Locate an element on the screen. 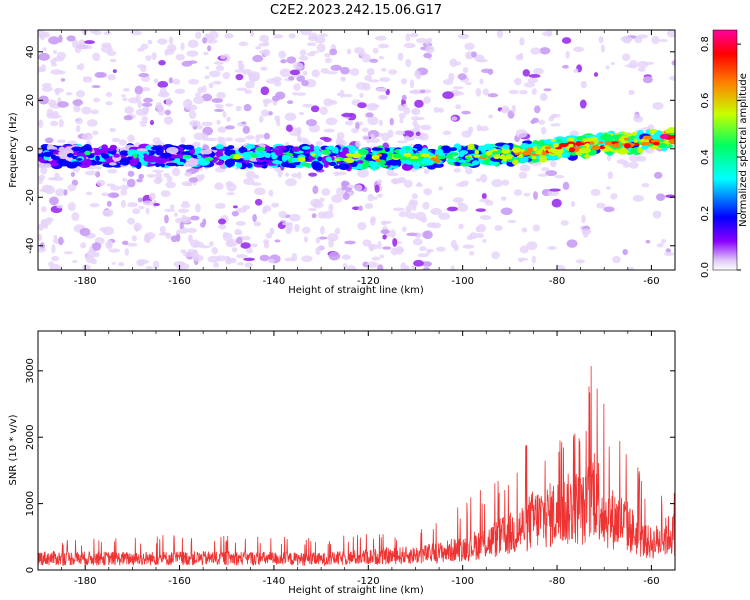 The height and width of the screenshot is (600, 750). y-tick-label: 1000 is located at coordinates (30, 503).